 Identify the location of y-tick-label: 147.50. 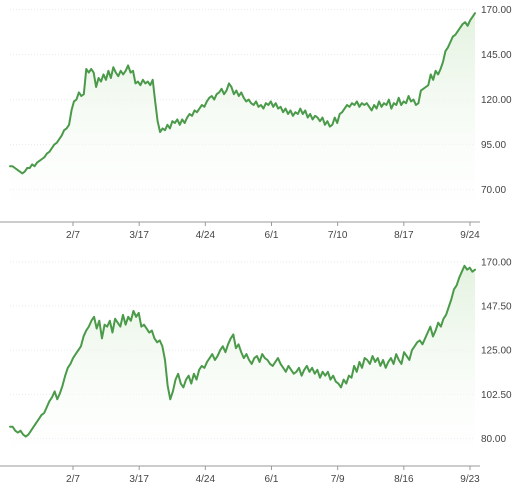
(496, 307).